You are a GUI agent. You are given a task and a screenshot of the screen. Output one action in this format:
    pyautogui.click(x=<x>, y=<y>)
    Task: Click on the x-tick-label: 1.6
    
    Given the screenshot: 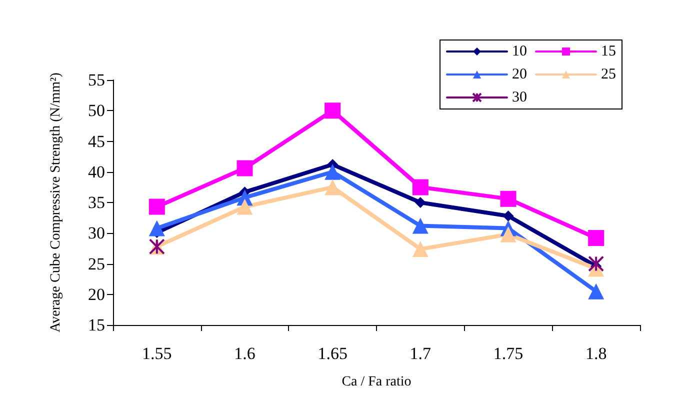 What is the action you would take?
    pyautogui.click(x=245, y=353)
    